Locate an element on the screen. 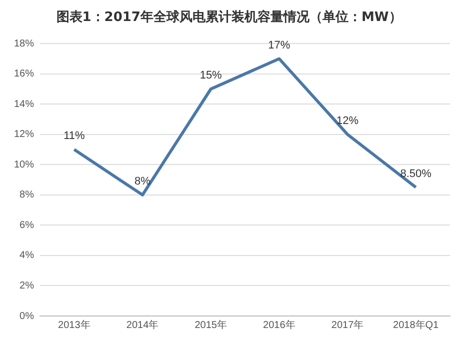  text: 8.50% is located at coordinates (416, 174).